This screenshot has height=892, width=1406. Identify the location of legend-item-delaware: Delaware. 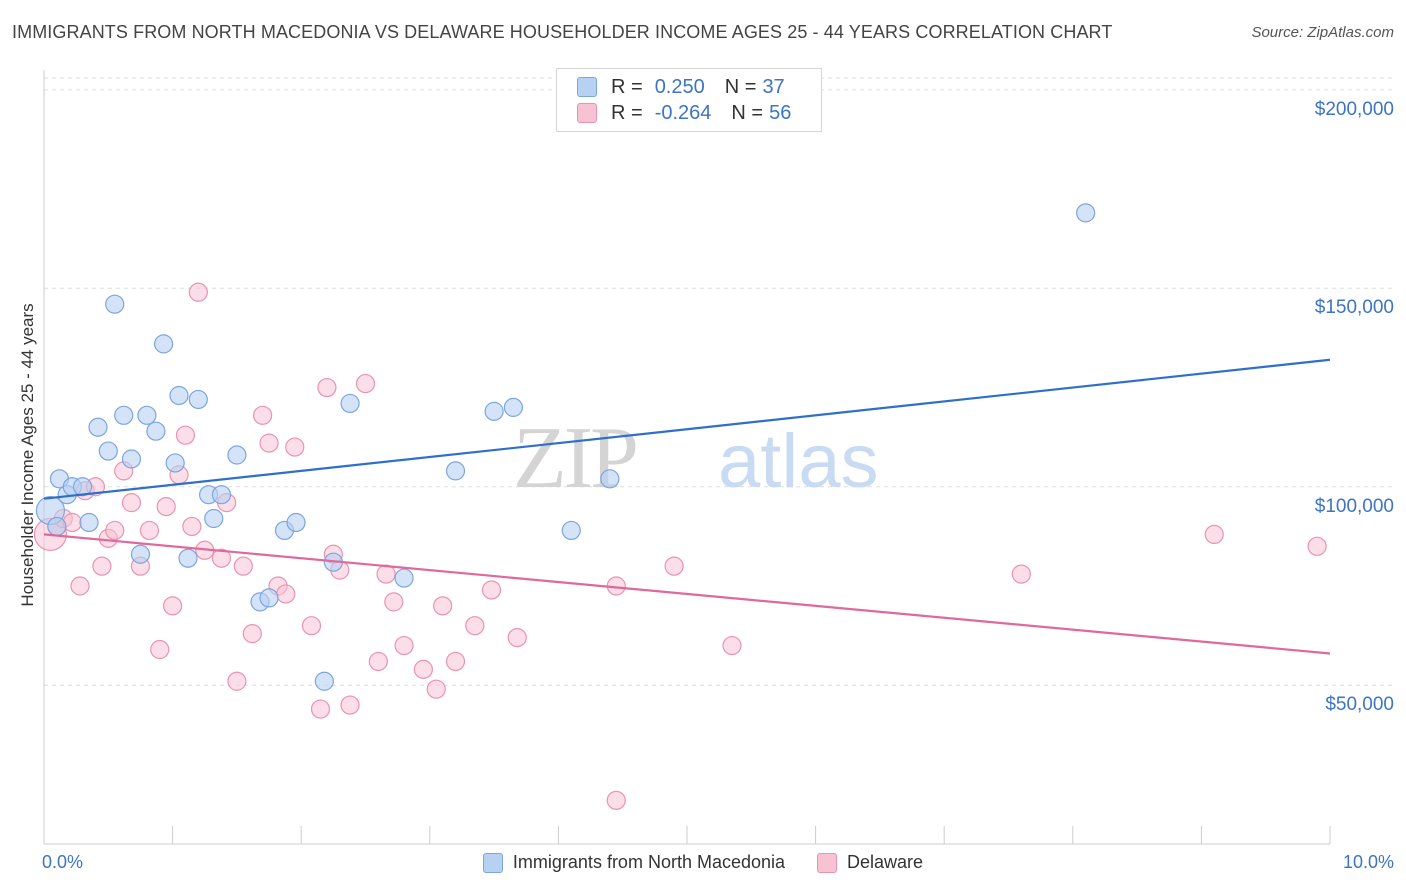
(870, 862).